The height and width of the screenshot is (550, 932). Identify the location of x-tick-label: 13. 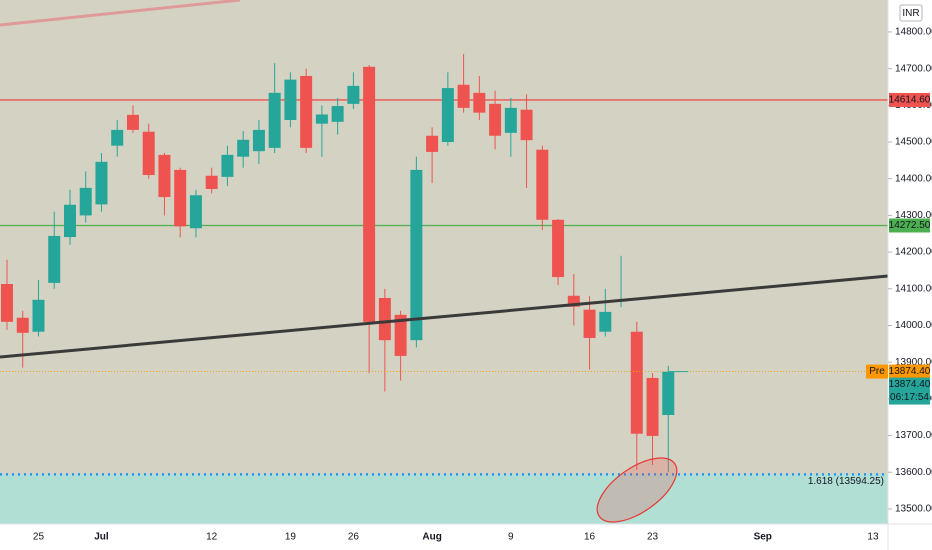
(873, 537).